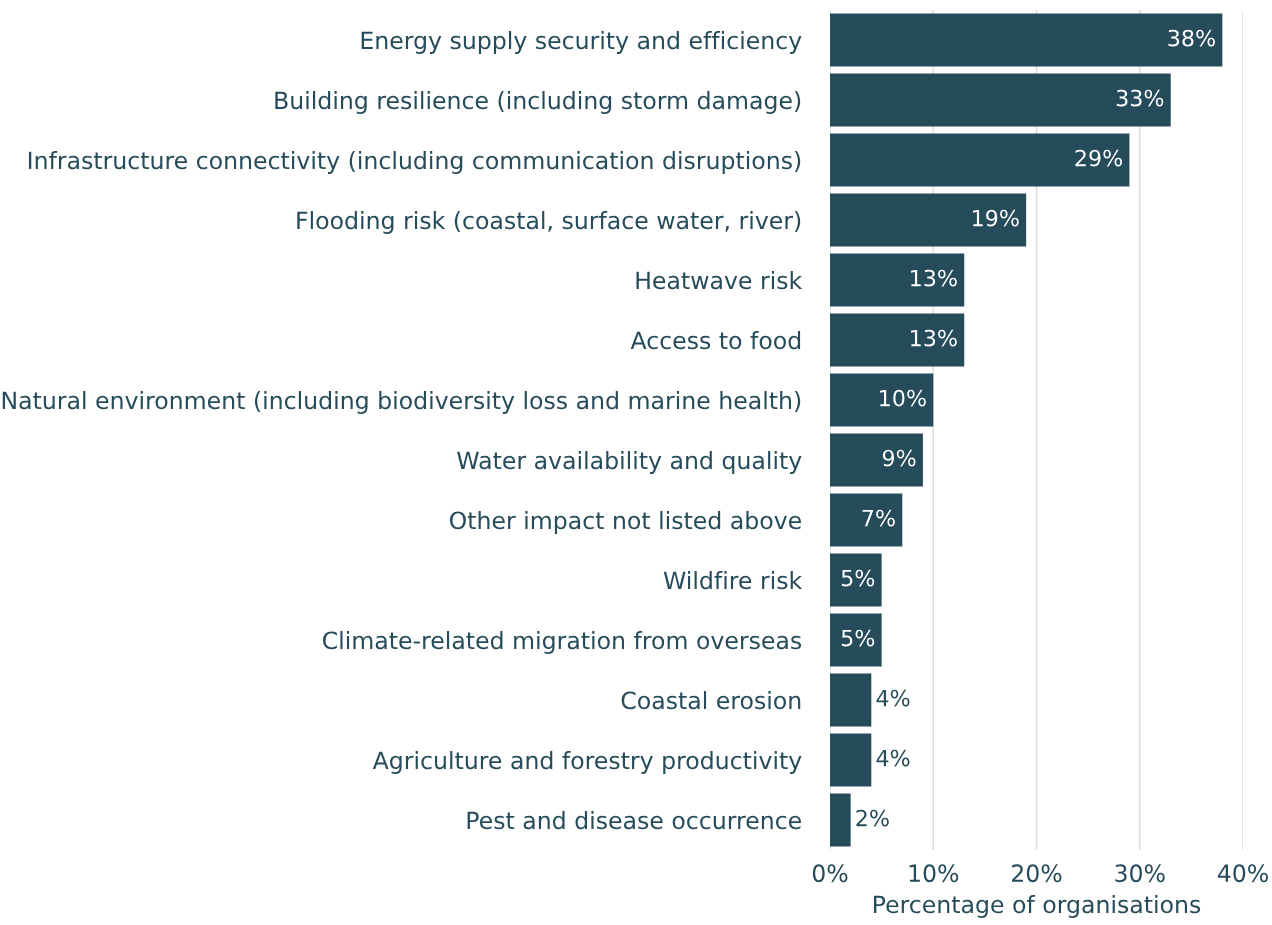 Image resolution: width=1272 pixels, height=925 pixels. I want to click on y-tick-label: Flooding risk (coastal, surface water, river), so click(549, 222).